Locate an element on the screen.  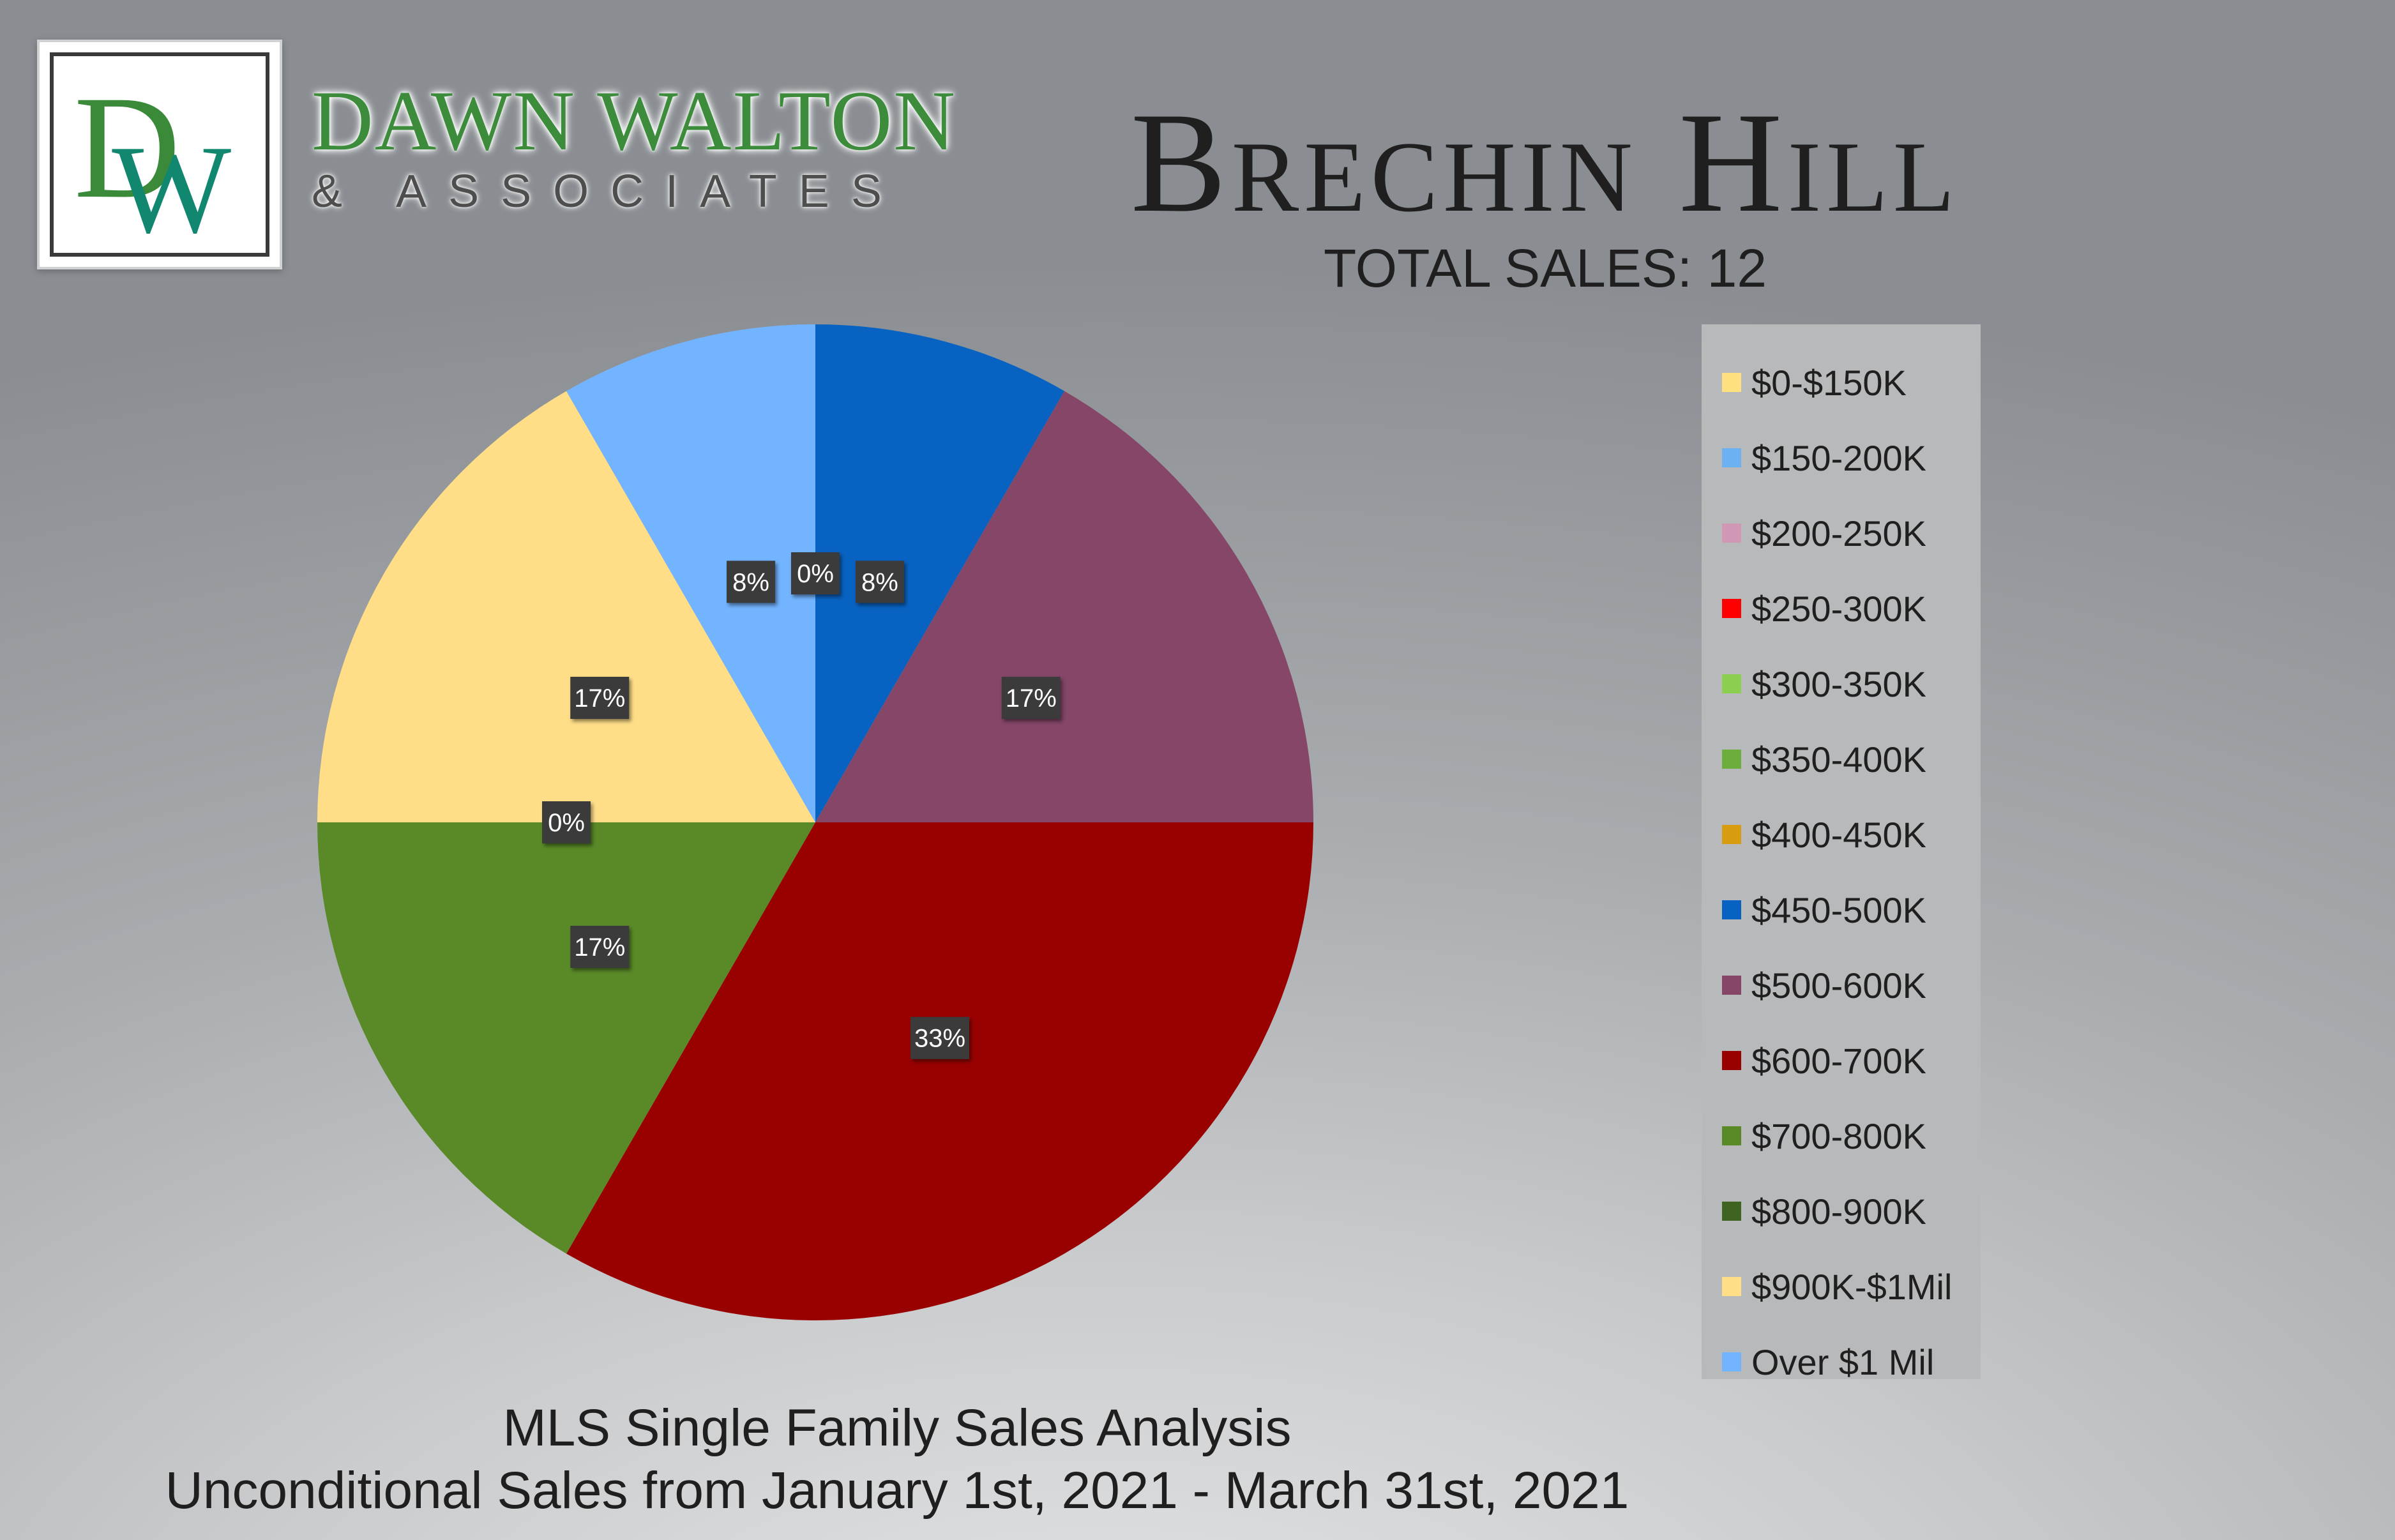
legend-label: $200-250K is located at coordinates (1839, 533).